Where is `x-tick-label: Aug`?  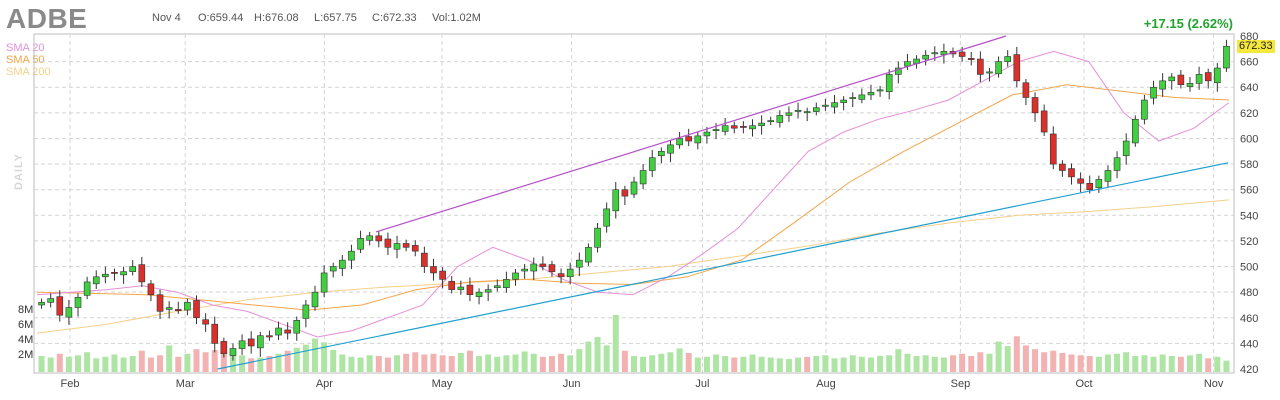 x-tick-label: Aug is located at coordinates (826, 384).